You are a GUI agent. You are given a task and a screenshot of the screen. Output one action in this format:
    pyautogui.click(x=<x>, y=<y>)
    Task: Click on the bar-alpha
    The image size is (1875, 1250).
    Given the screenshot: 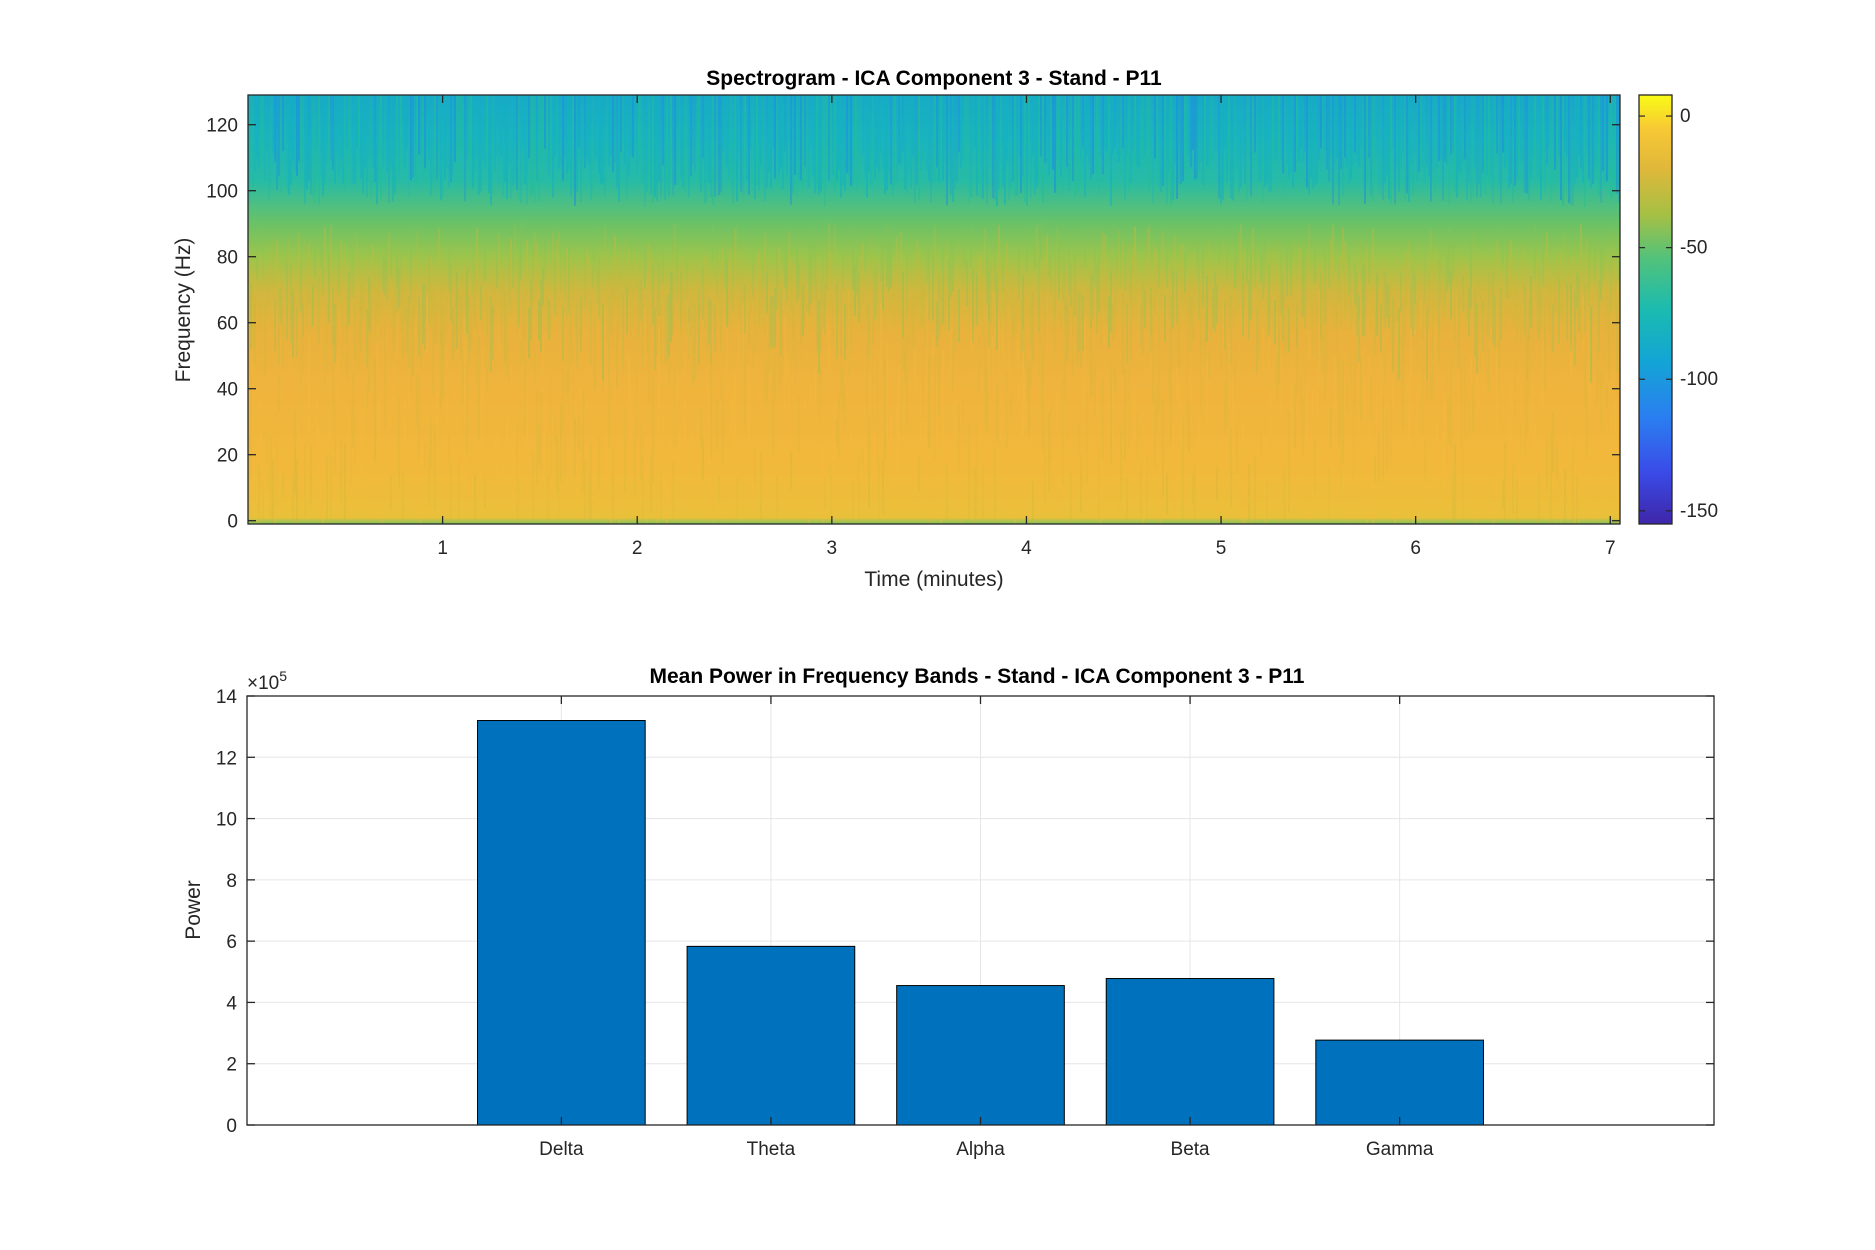 What is the action you would take?
    pyautogui.click(x=980, y=1055)
    